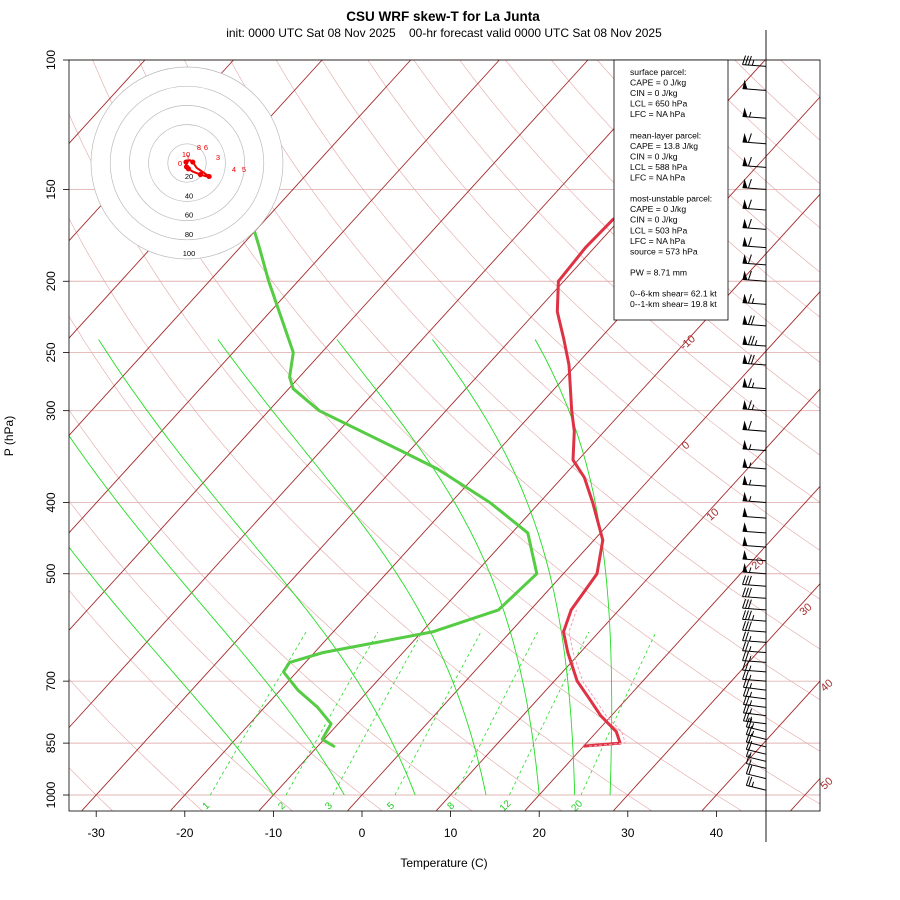  What do you see at coordinates (329, 806) in the screenshot?
I see `mixing-ratio-label: 3` at bounding box center [329, 806].